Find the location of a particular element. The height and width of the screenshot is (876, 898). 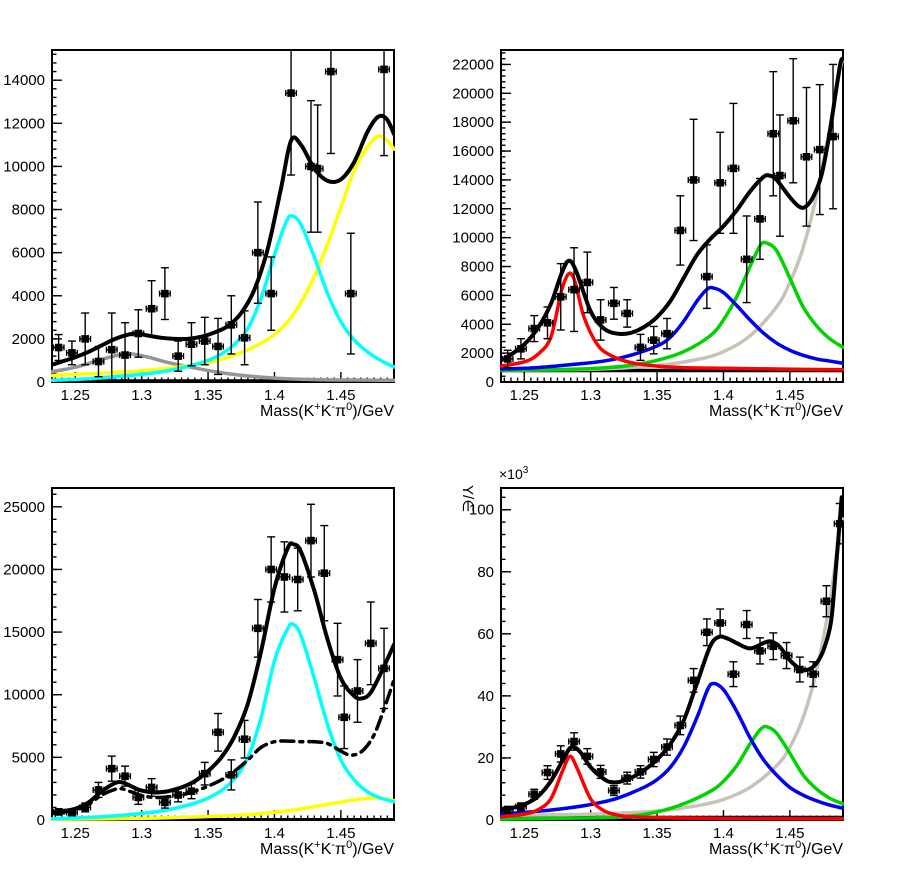

y-axis-title: Y/∈ is located at coordinates (467, 498).